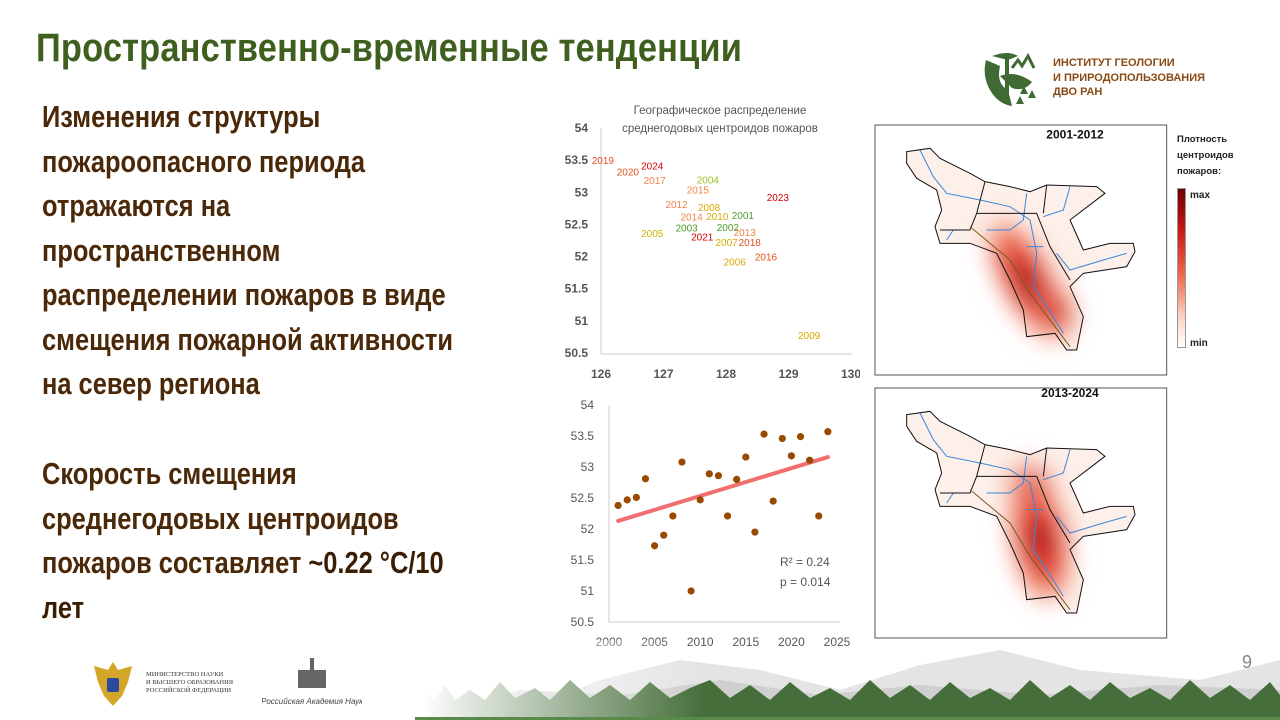 The image size is (1280, 720). What do you see at coordinates (588, 467) in the screenshot?
I see `y-tick-label: 53` at bounding box center [588, 467].